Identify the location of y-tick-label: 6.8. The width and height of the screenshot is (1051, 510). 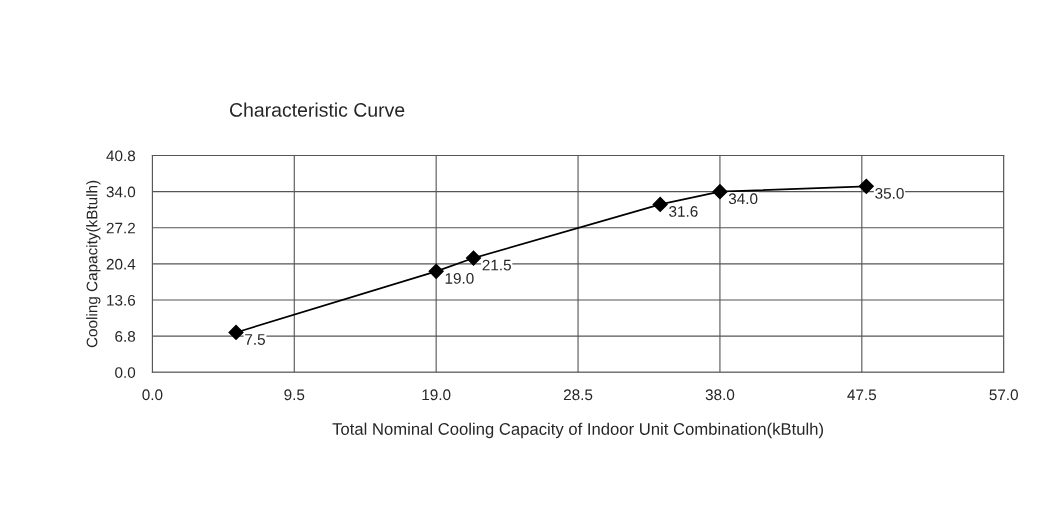
(125, 336).